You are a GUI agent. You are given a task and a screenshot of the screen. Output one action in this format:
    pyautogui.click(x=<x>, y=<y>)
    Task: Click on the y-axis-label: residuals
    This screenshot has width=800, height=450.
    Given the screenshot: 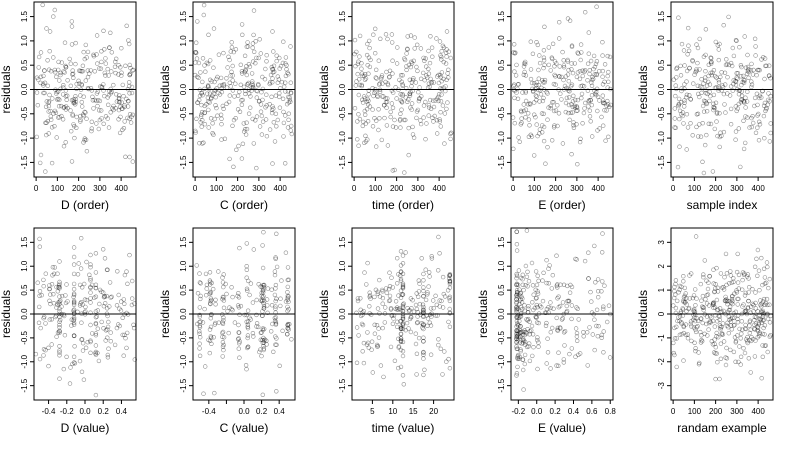 What is the action you would take?
    pyautogui.click(x=643, y=314)
    